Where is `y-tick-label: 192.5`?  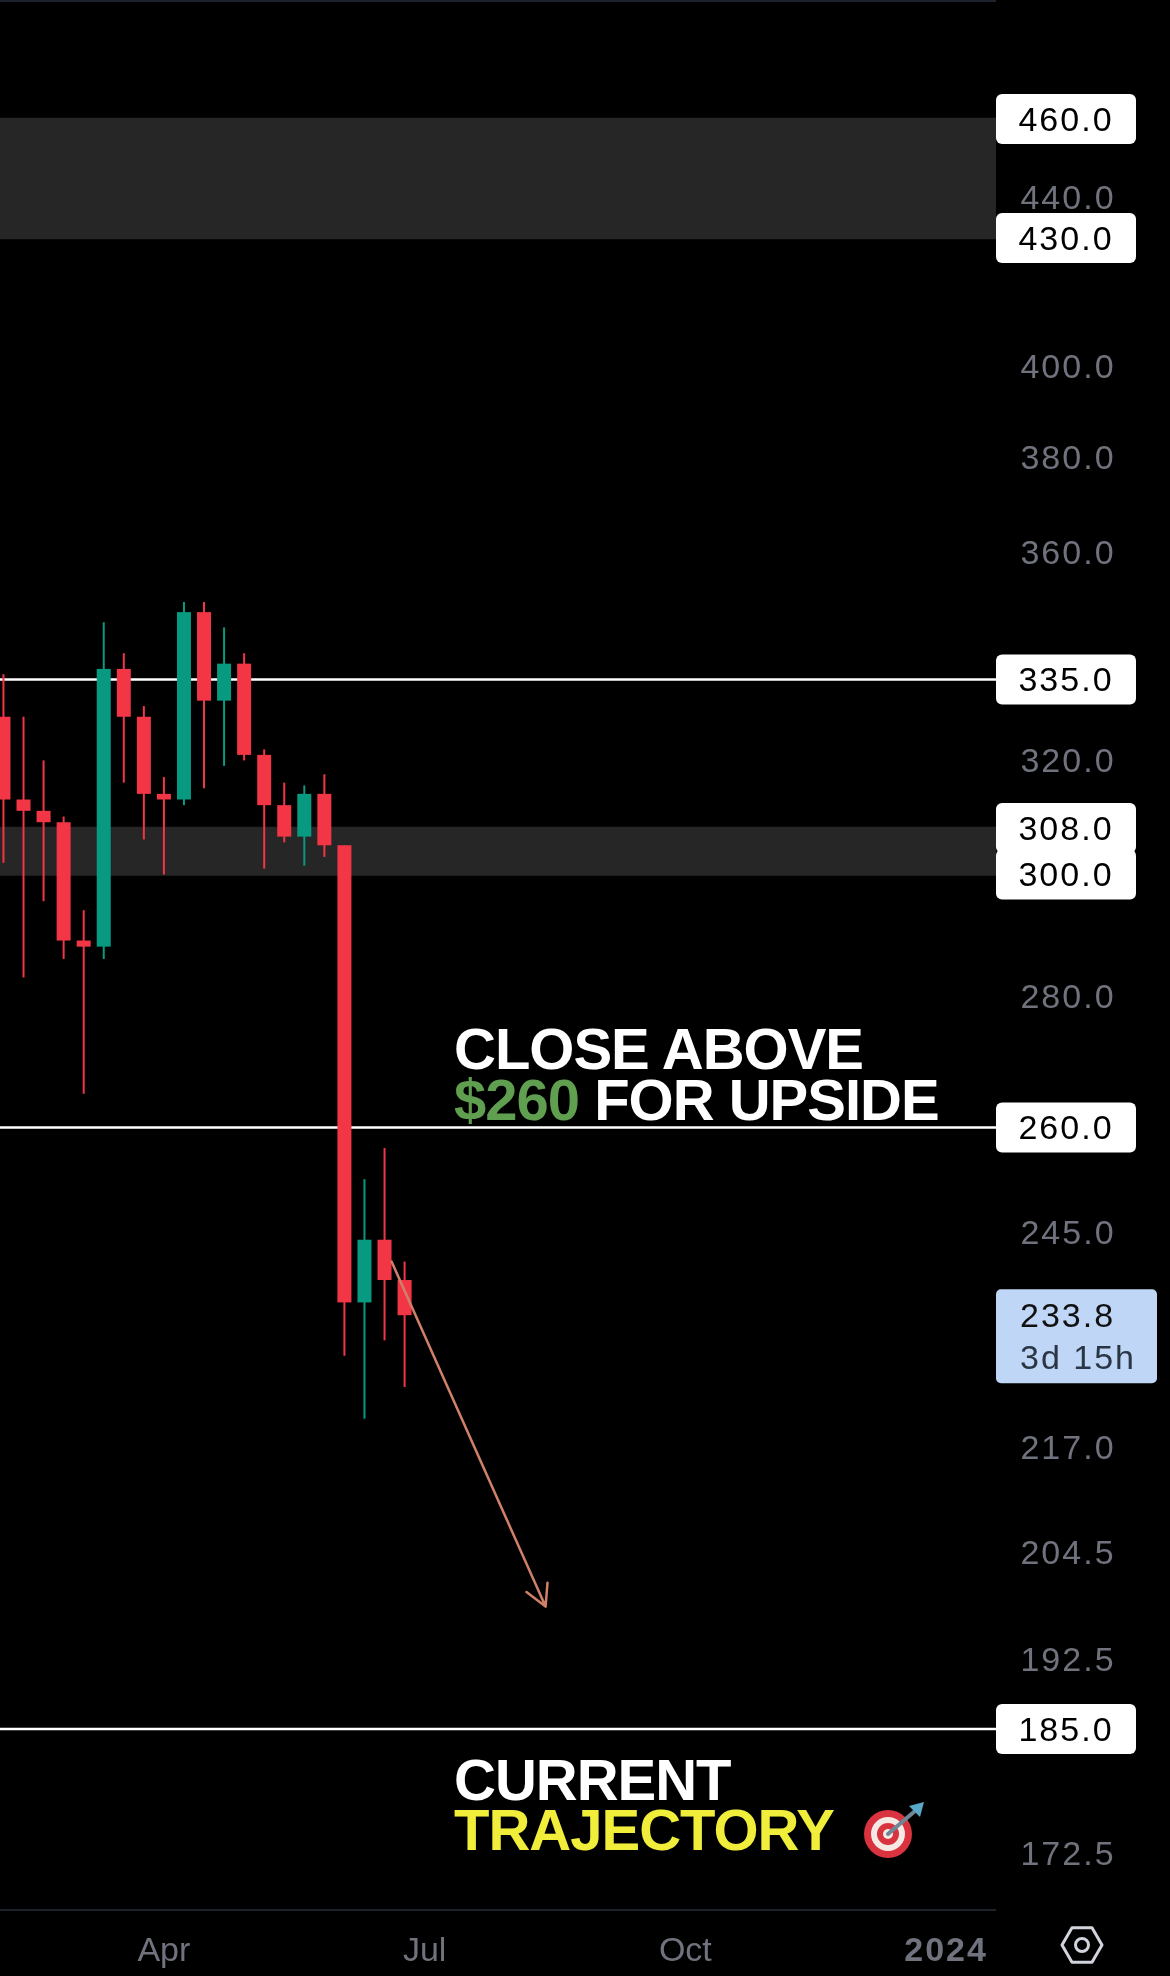
y-tick-label: 192.5 is located at coordinates (1068, 1658).